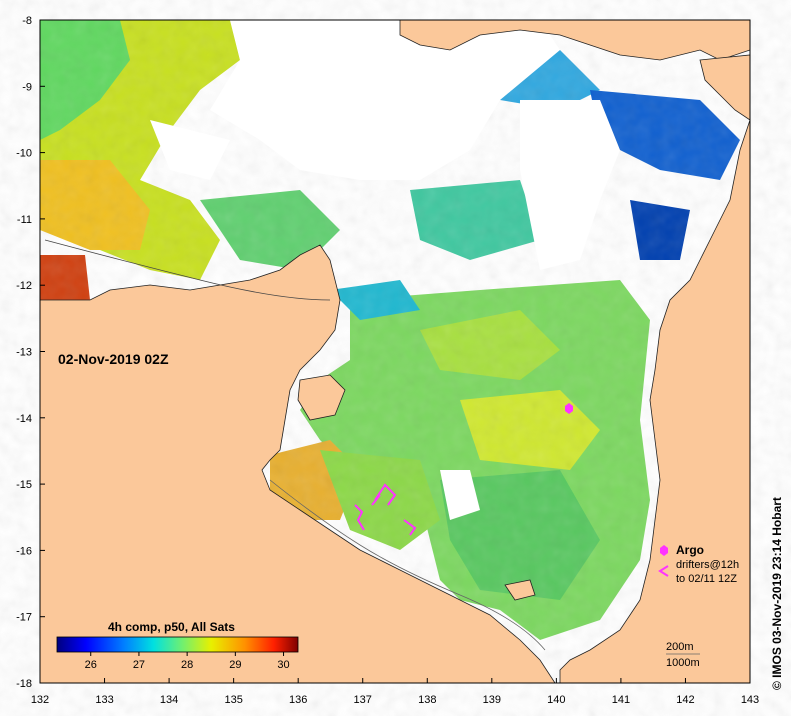 The image size is (791, 716). Describe the element at coordinates (283, 665) in the screenshot. I see `colorbar-tick-label: 30` at that location.